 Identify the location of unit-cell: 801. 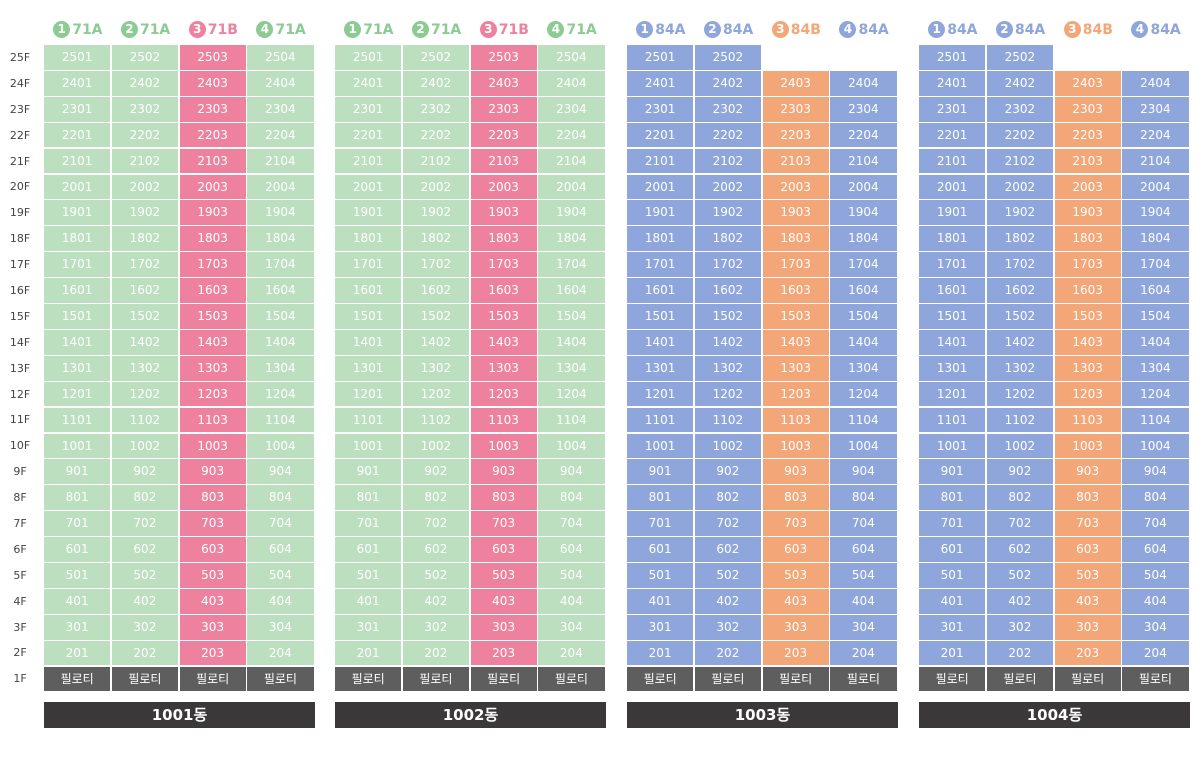
(660, 498).